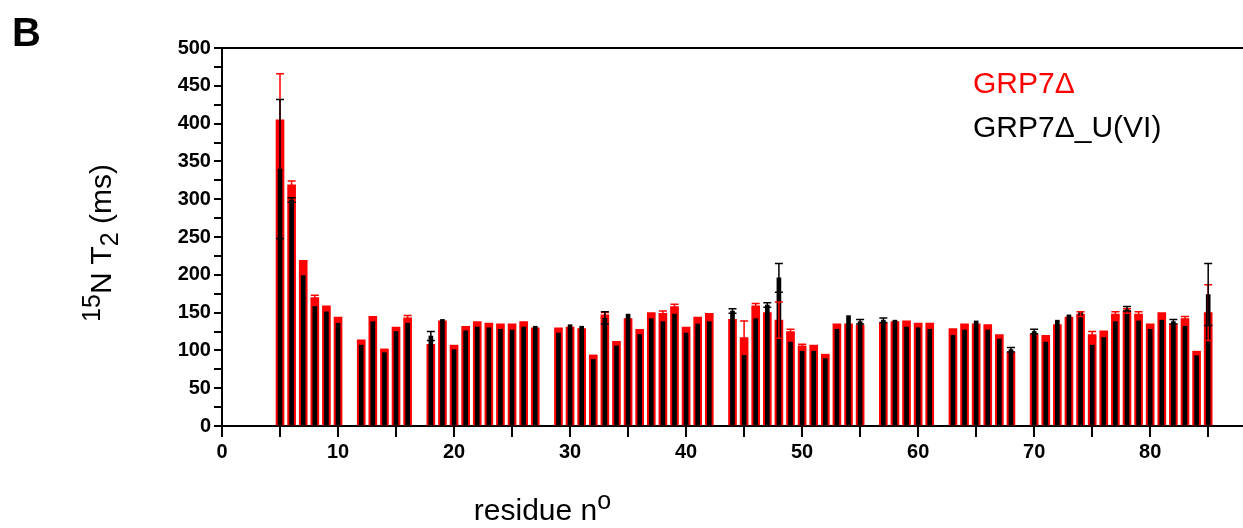 This screenshot has width=1243, height=528. Describe the element at coordinates (1150, 450) in the screenshot. I see `x-tick-label: 80` at that location.